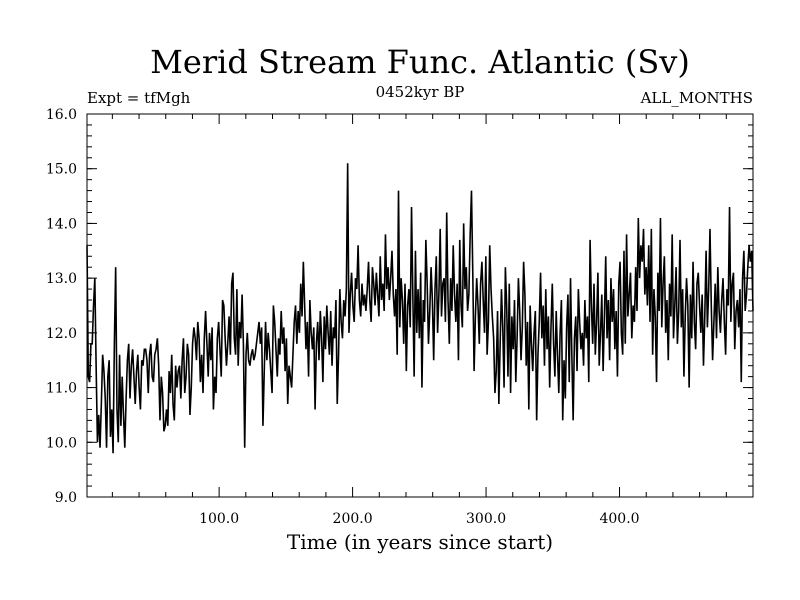 The width and height of the screenshot is (800, 600). Describe the element at coordinates (353, 519) in the screenshot. I see `x-tick-label: 200.0` at that location.